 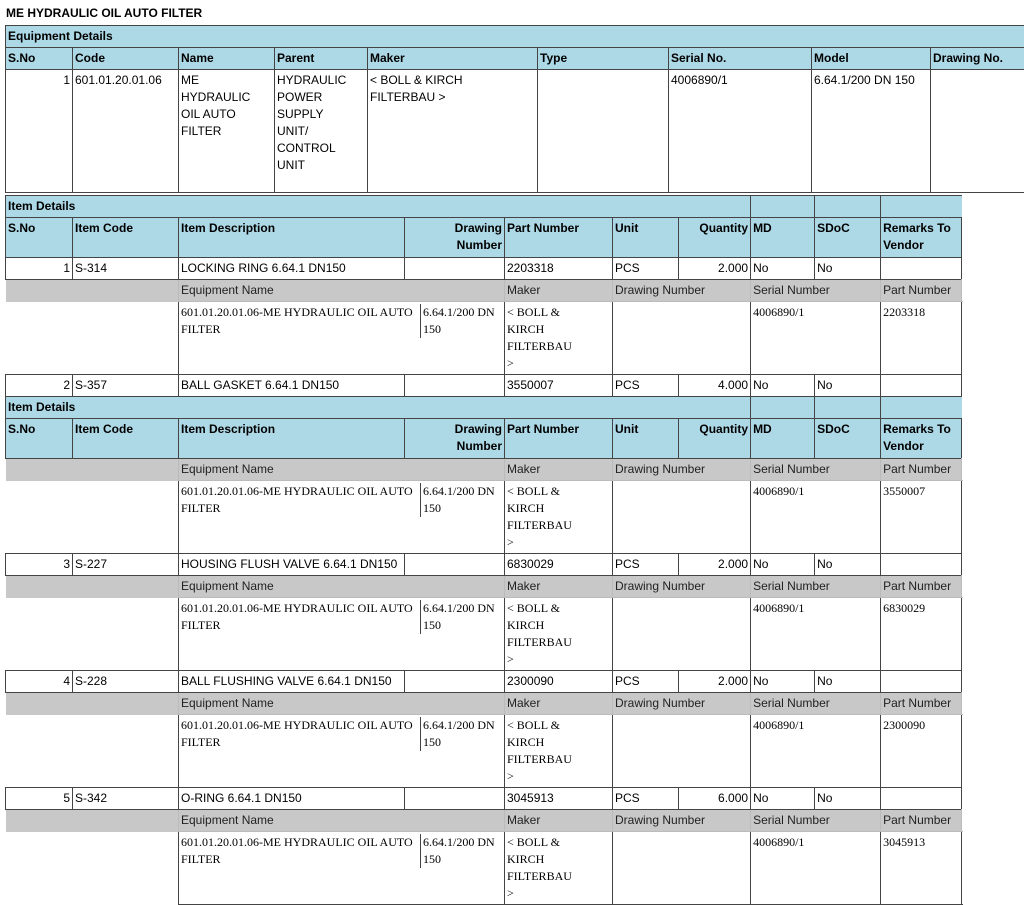 I want to click on col-header: Type, so click(x=603, y=59).